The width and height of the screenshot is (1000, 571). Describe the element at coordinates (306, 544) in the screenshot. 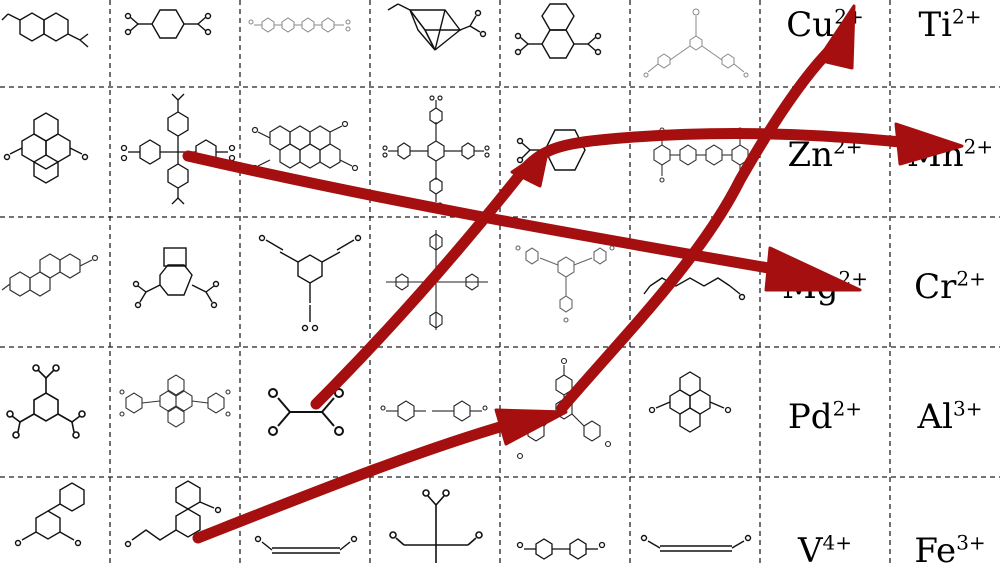

I see `butynedioate-icon` at that location.